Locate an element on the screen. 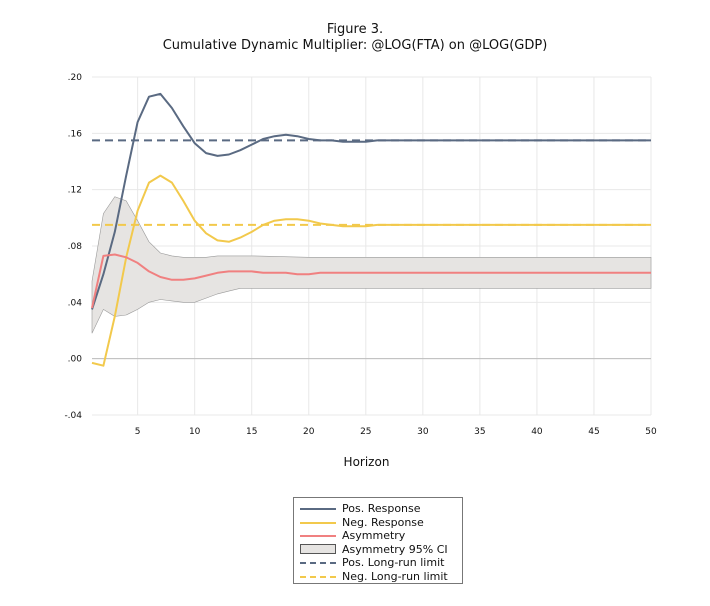 This screenshot has width=710, height=606. legend-label: Pos. Long-run limit is located at coordinates (393, 562).